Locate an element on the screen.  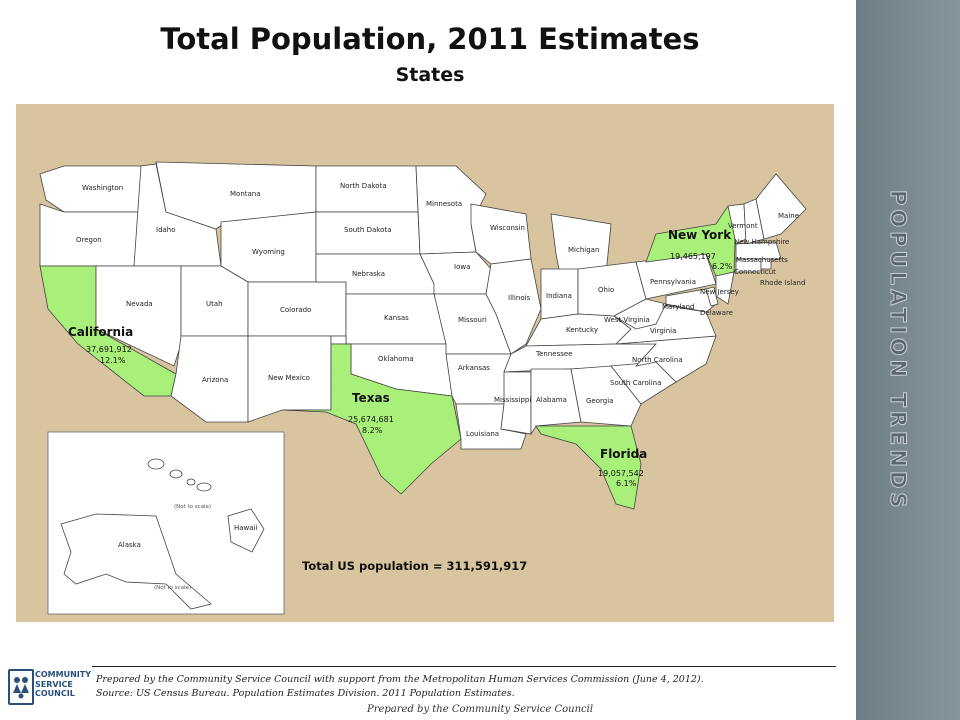
state-label: New Hampshire is located at coordinates (761, 242).